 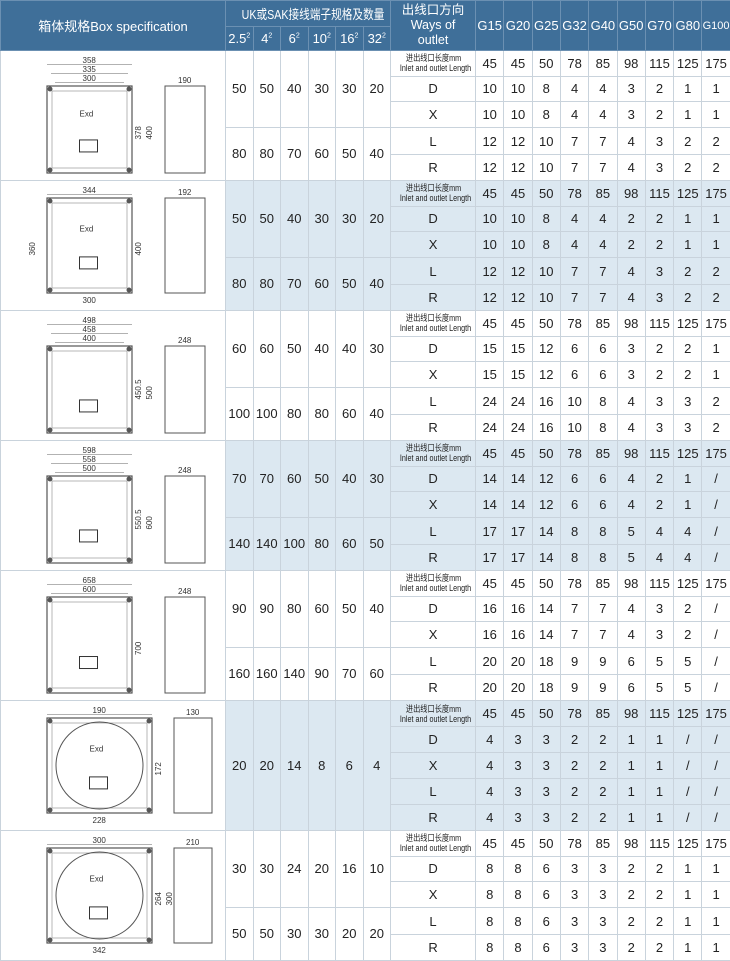 I want to click on outlet-count: 5, so click(x=688, y=661).